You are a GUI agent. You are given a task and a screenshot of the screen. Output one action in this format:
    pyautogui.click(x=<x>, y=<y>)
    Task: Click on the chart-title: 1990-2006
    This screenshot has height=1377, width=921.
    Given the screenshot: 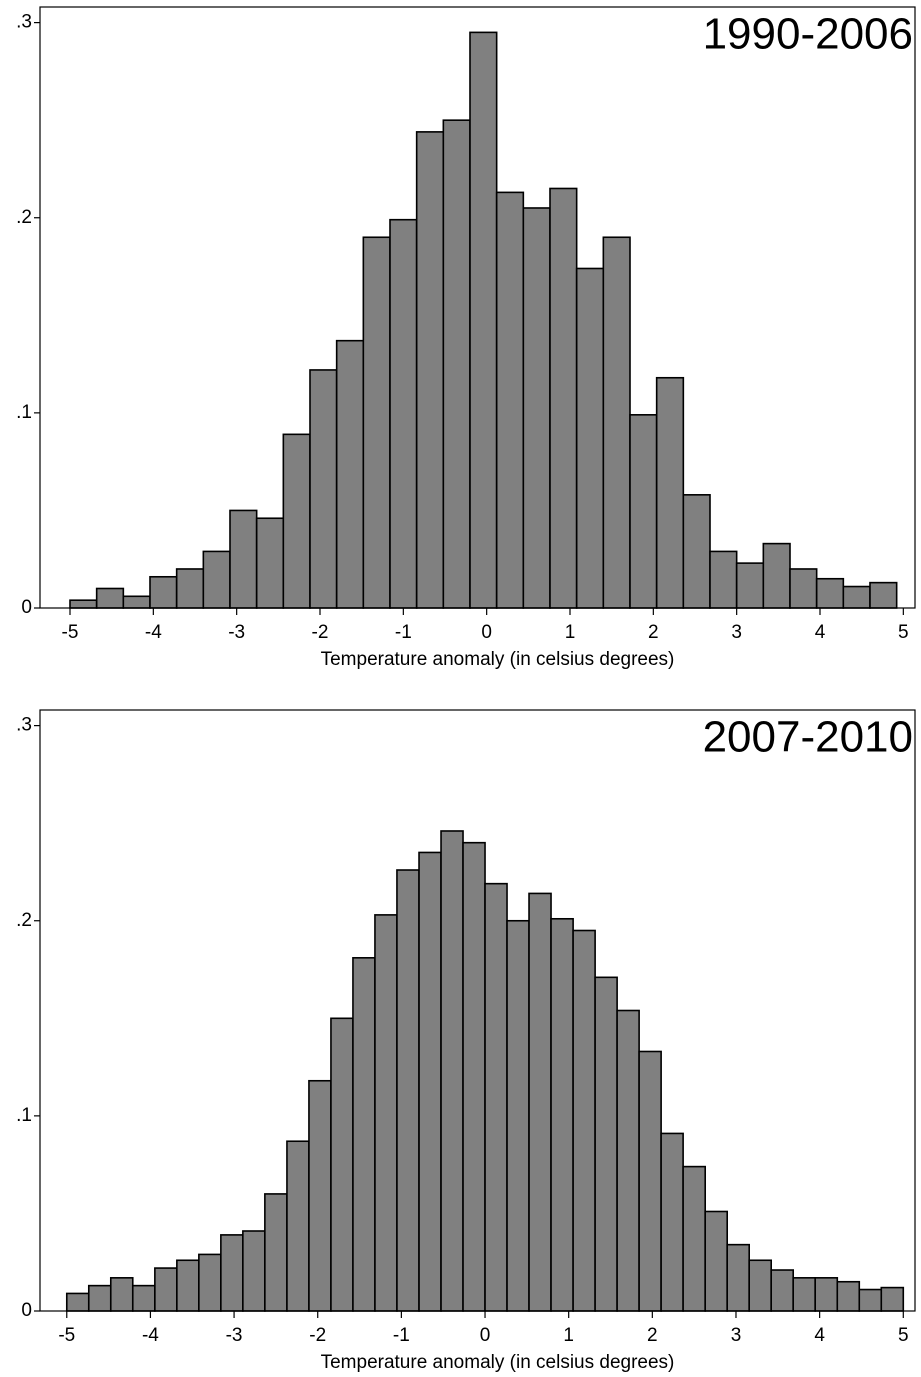 What is the action you would take?
    pyautogui.click(x=808, y=34)
    